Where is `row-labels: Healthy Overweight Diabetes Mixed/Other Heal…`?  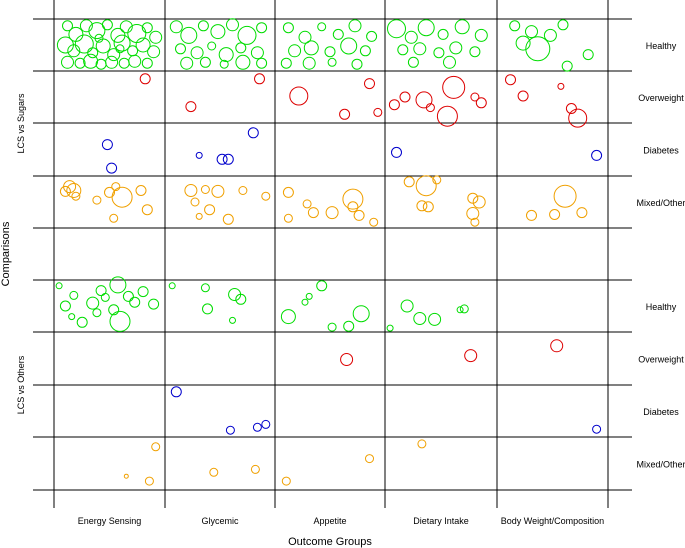
row-labels: Healthy Overweight Diabetes Mixed/Other Heal… is located at coordinates (660, 255).